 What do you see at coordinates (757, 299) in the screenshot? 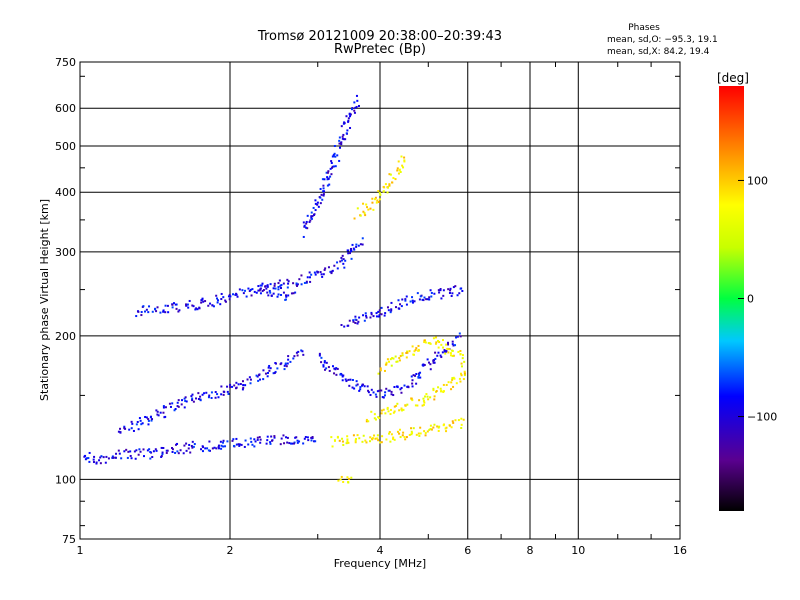
I see `colorbar-ticks: 100 0 −100` at bounding box center [757, 299].